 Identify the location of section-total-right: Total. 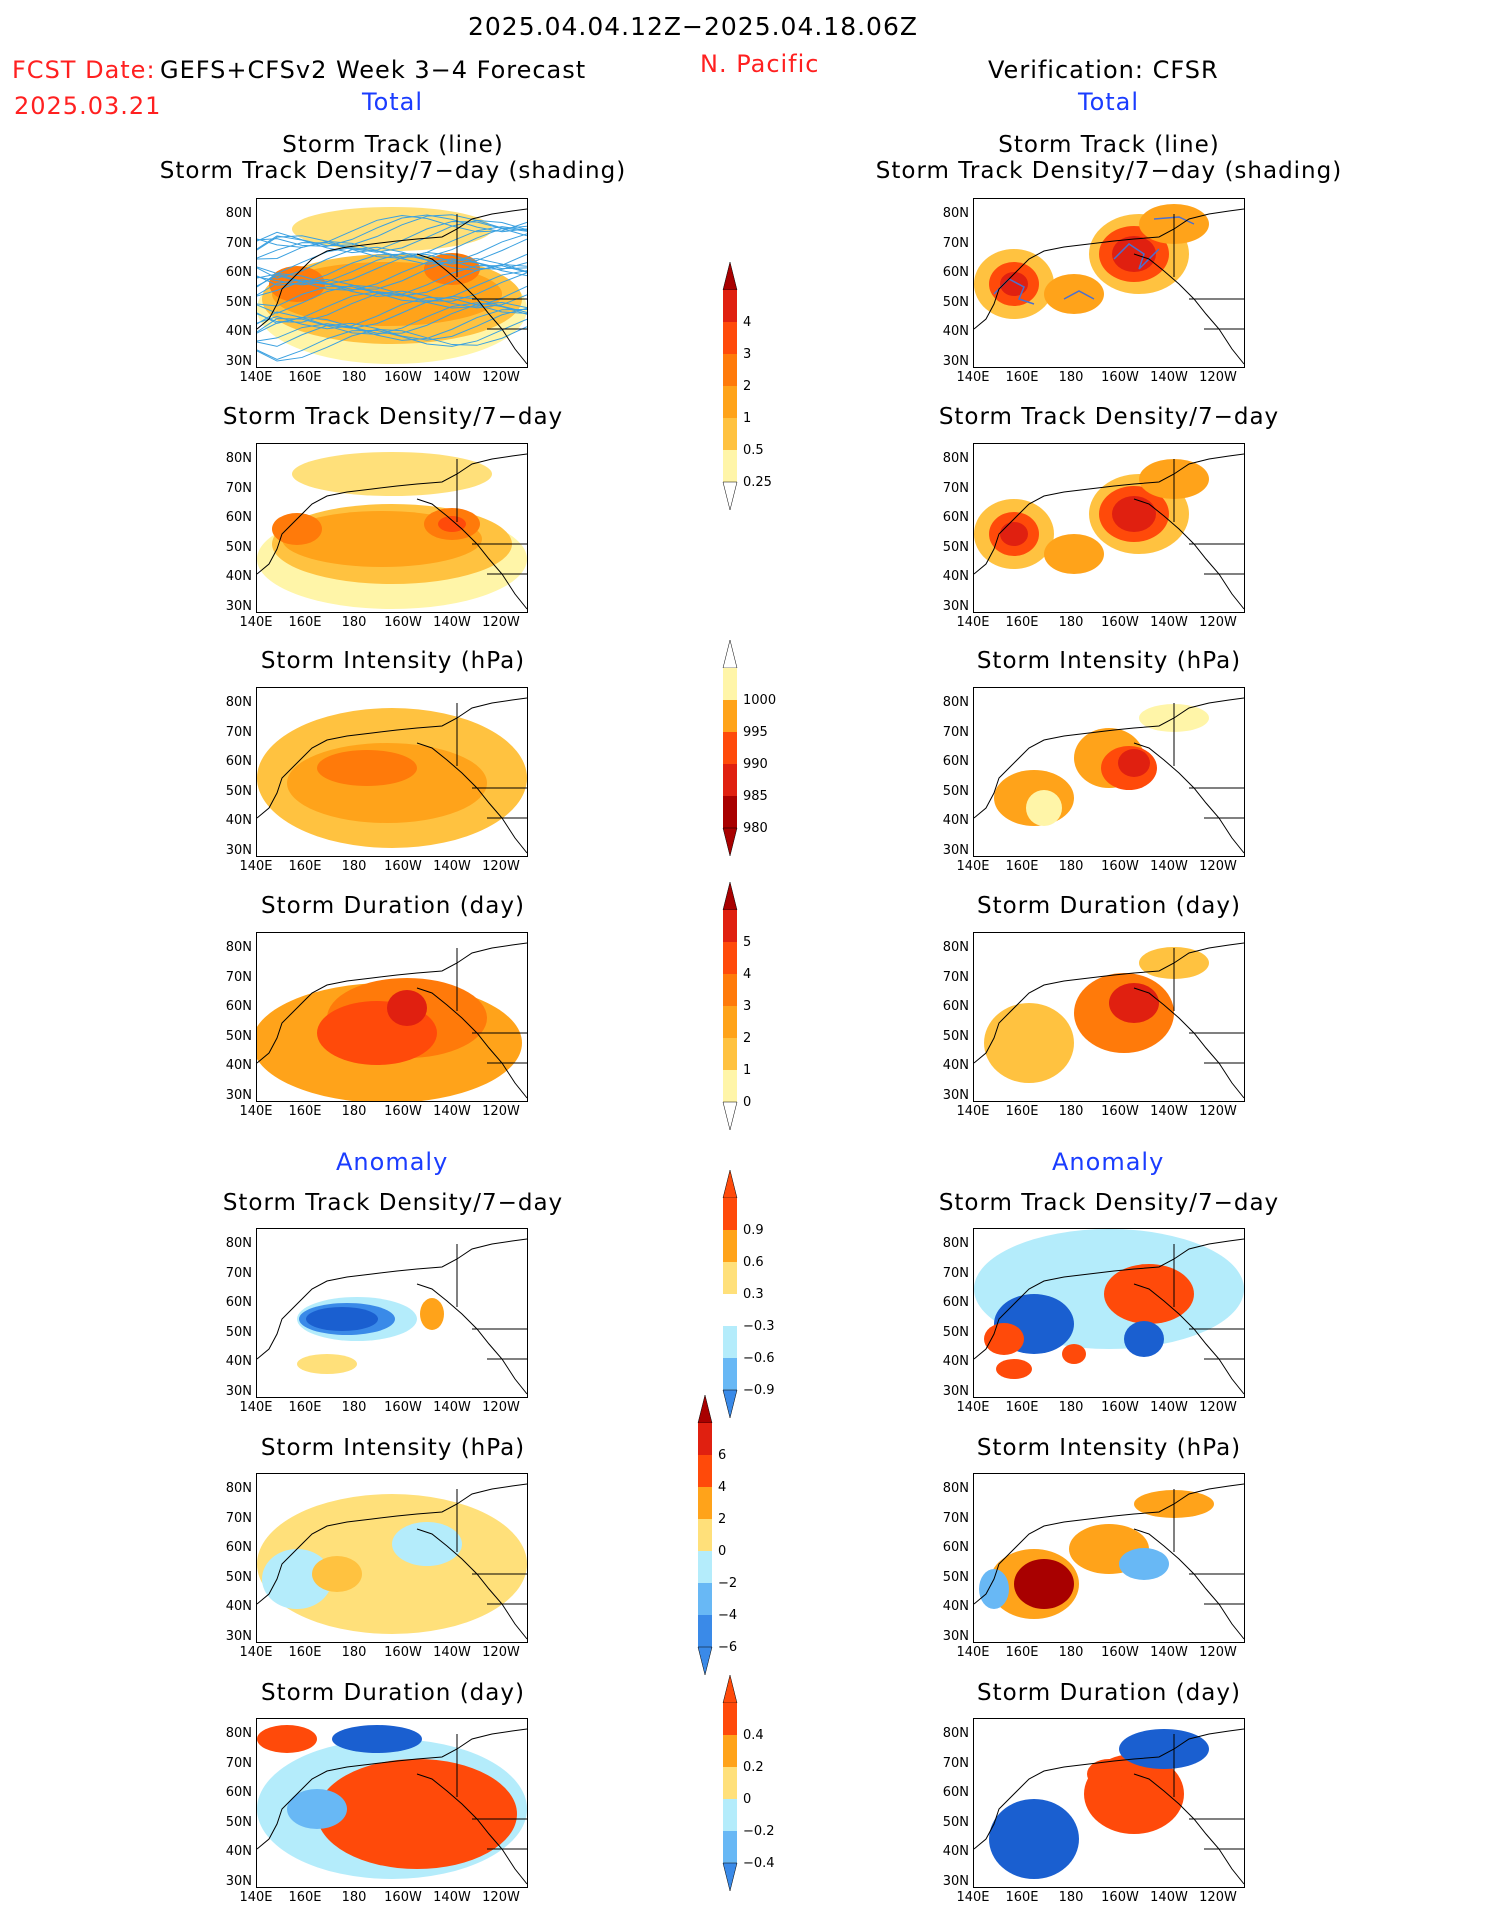
(1109, 102).